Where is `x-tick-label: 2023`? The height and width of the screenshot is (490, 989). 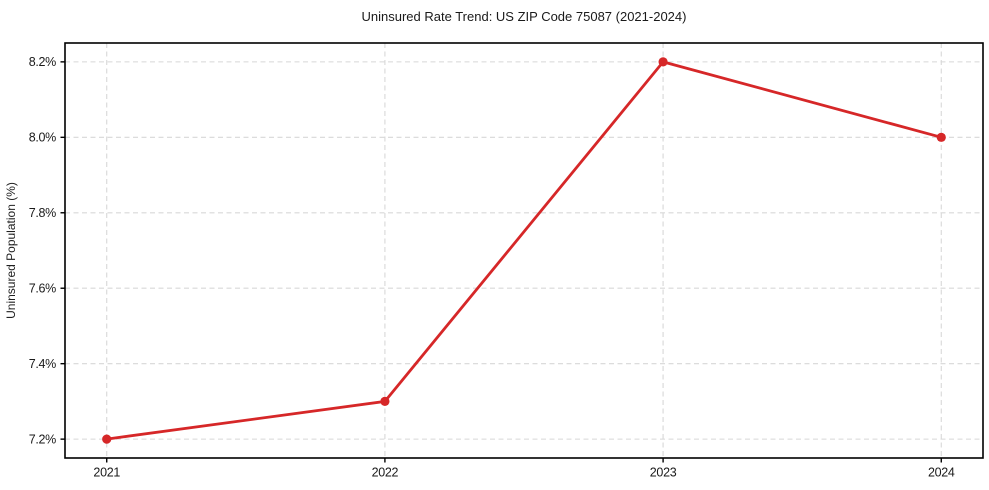
x-tick-label: 2023 is located at coordinates (663, 473).